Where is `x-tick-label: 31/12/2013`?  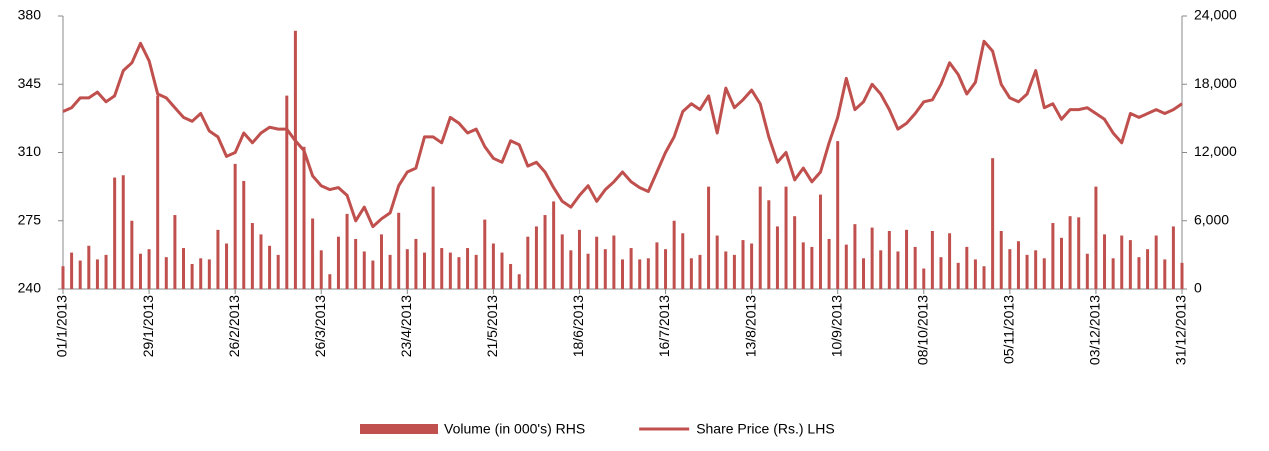 x-tick-label: 31/12/2013 is located at coordinates (1181, 330).